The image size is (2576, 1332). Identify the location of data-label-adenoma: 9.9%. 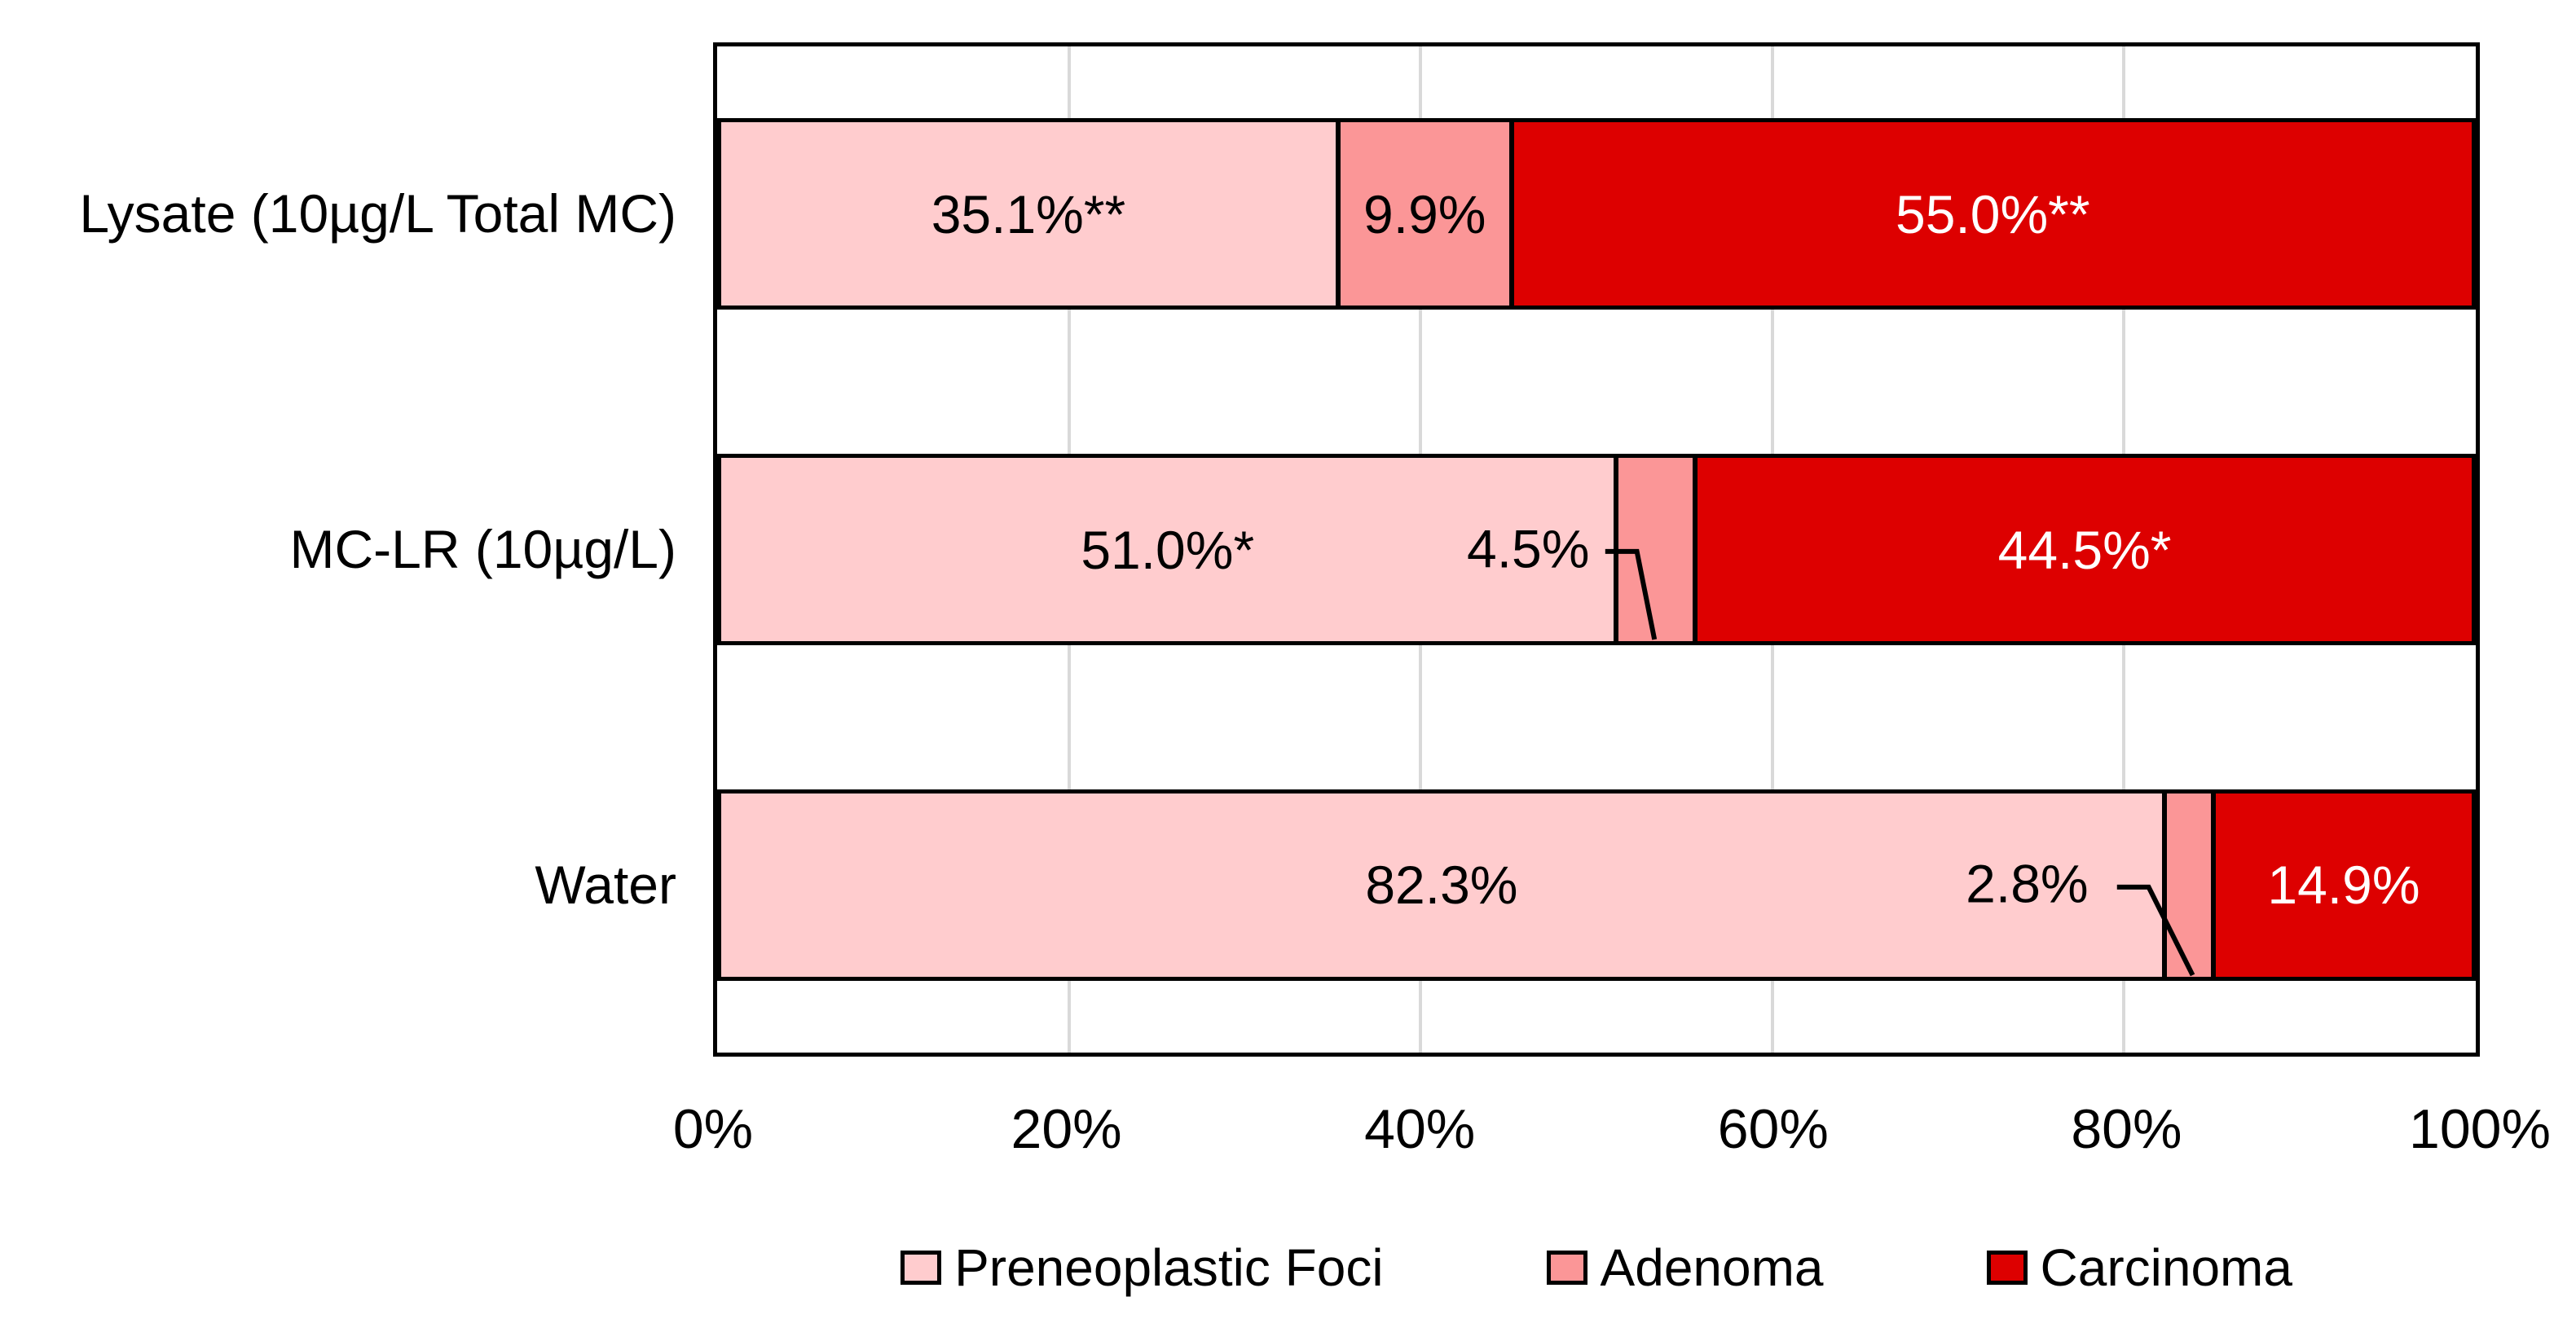
(1425, 213).